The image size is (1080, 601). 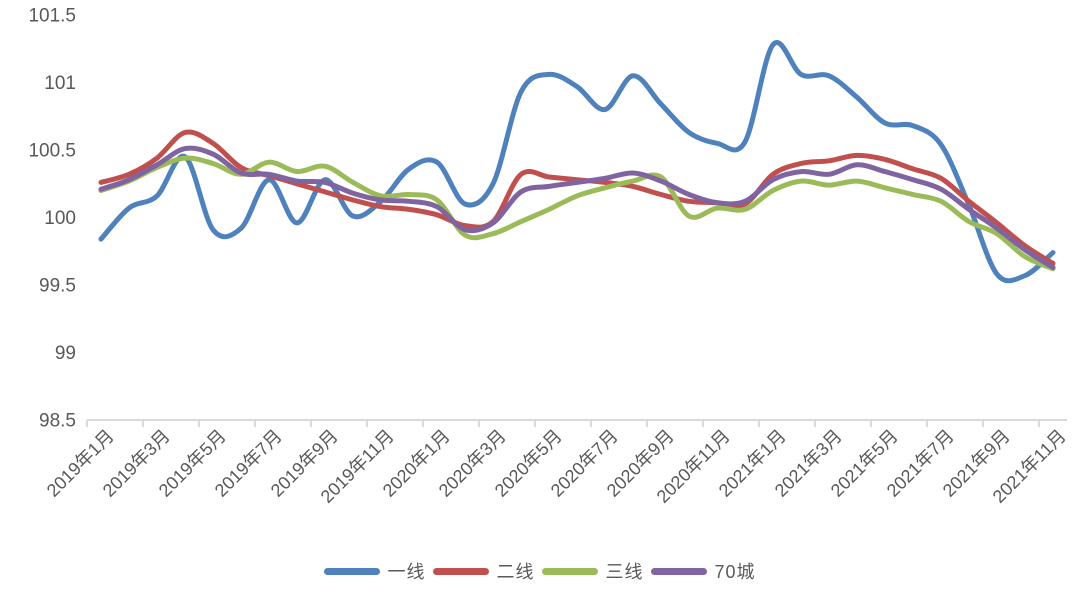 What do you see at coordinates (540, 571) in the screenshot?
I see `chart-legend: 一线 二线 三线 70城` at bounding box center [540, 571].